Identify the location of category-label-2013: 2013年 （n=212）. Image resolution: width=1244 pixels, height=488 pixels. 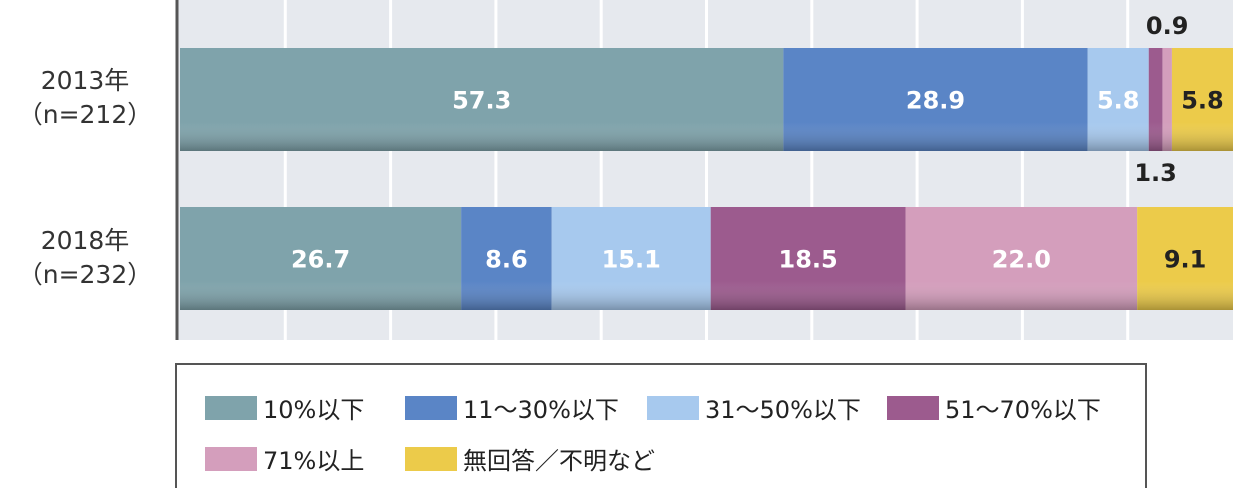
(85, 98).